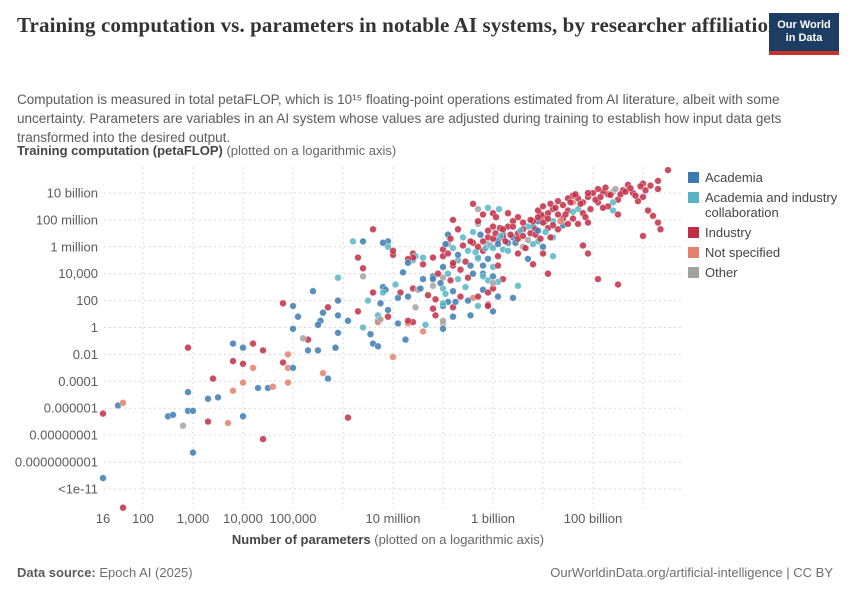  Describe the element at coordinates (804, 34) in the screenshot. I see `owid-logo: Our World in Data` at that location.